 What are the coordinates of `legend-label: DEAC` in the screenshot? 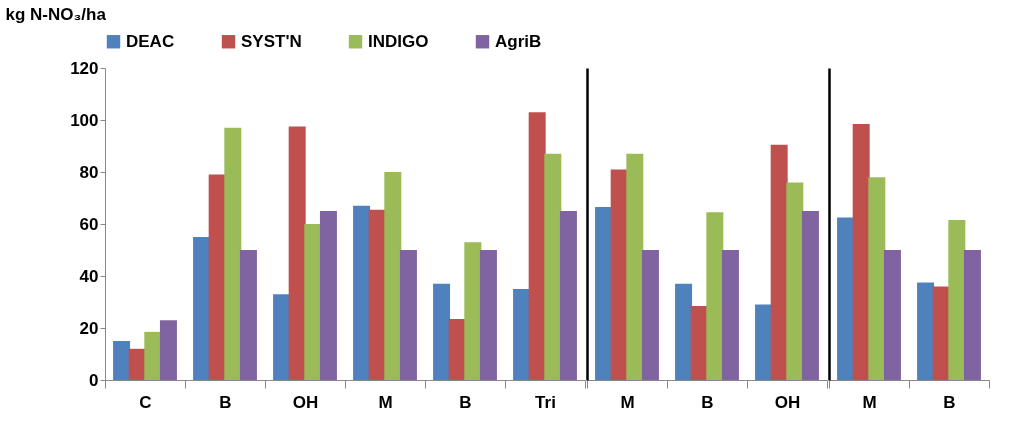 It's located at (150, 41).